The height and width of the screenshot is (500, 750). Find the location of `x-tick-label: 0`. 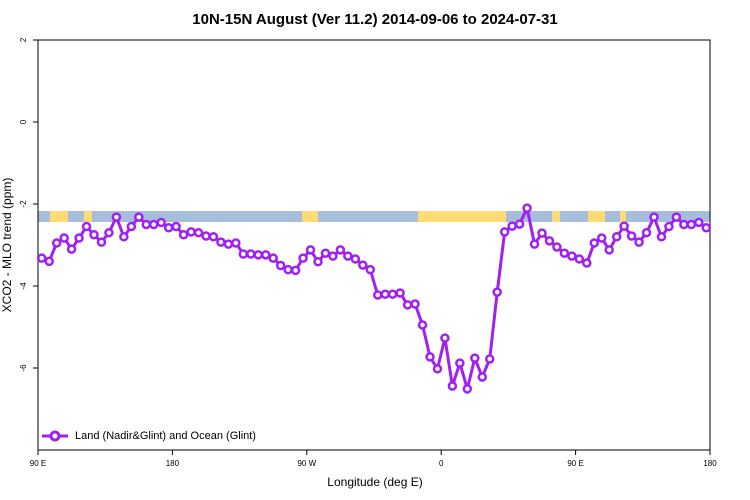

x-tick-label: 0 is located at coordinates (441, 463).